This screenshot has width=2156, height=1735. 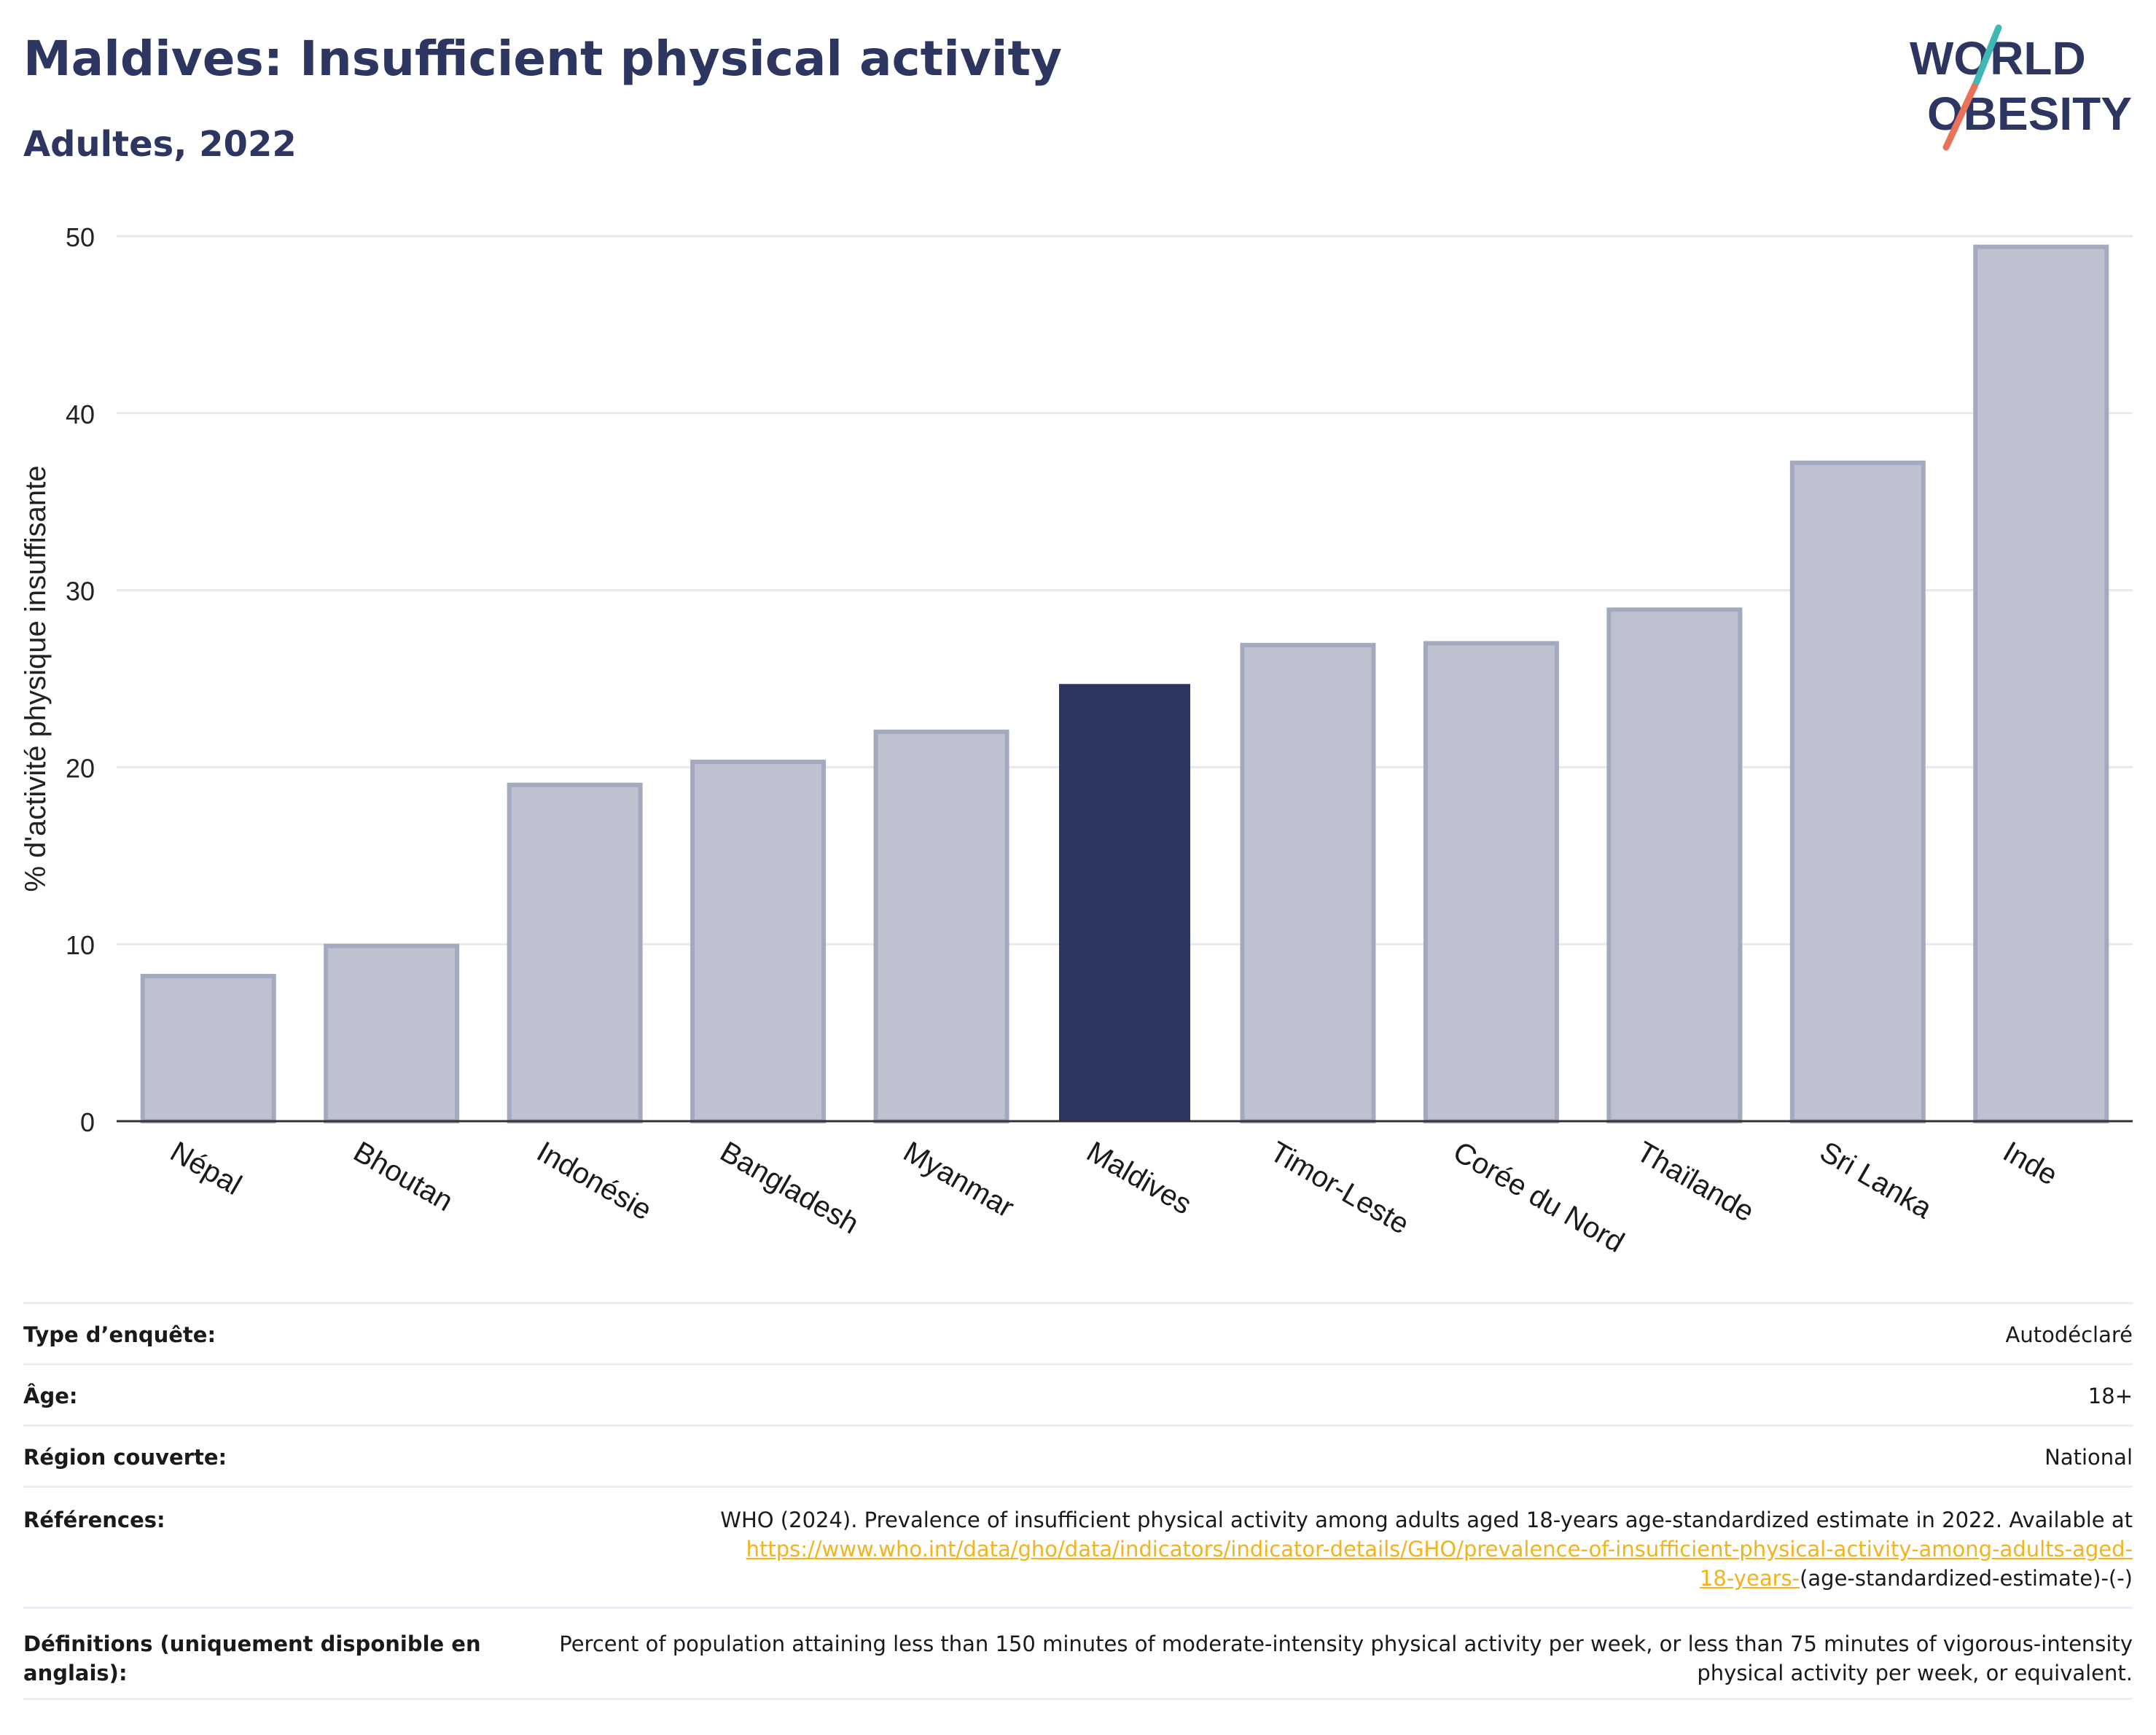 What do you see at coordinates (790, 1188) in the screenshot?
I see `x-tick-label: Bangladesh` at bounding box center [790, 1188].